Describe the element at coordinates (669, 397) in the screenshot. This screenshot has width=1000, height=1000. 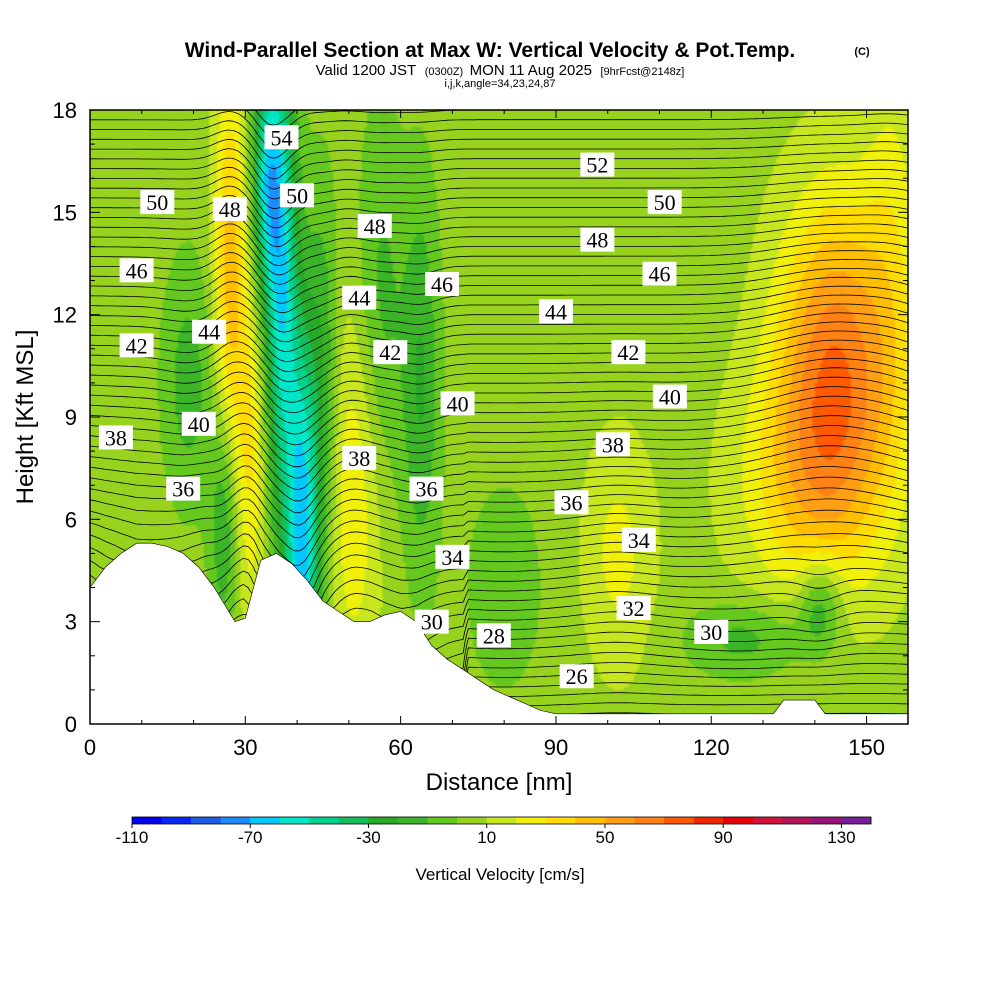
I see `contour-label: 40` at that location.